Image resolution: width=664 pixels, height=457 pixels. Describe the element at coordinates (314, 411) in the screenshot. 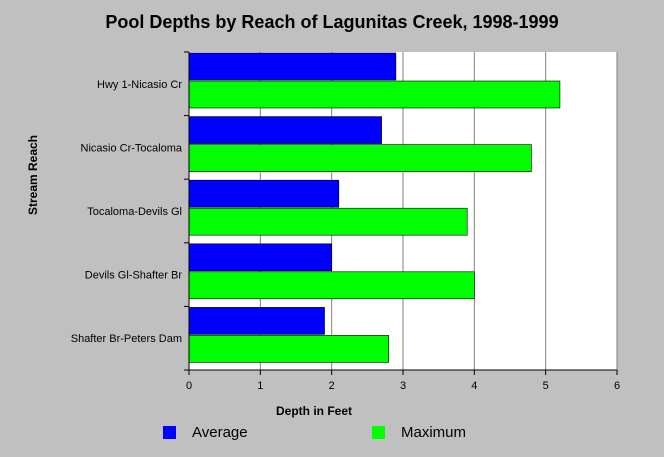

I see `x-axis-label: Depth in Feet` at that location.